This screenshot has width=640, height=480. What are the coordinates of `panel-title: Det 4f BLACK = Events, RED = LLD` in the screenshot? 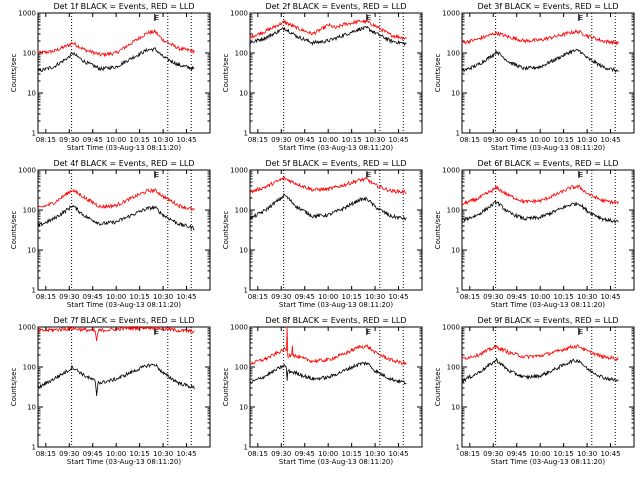 It's located at (123, 163).